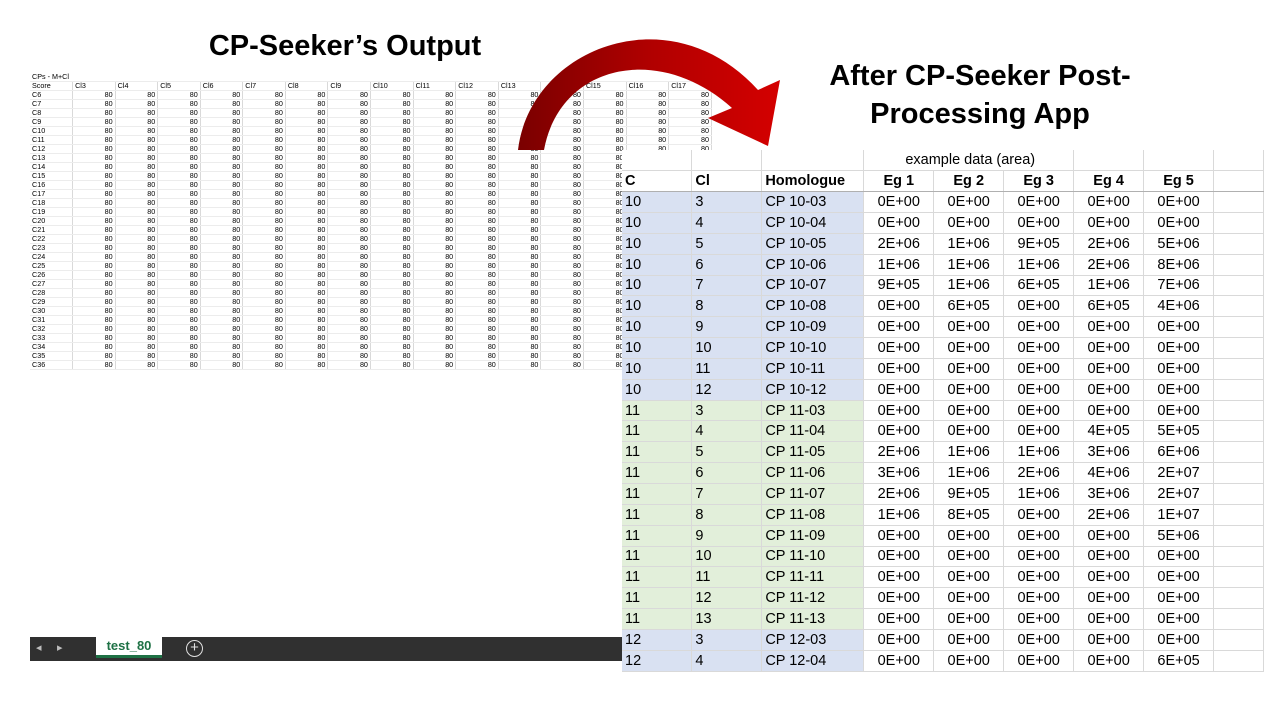  Describe the element at coordinates (52, 140) in the screenshot. I see `row-label: C11` at that location.